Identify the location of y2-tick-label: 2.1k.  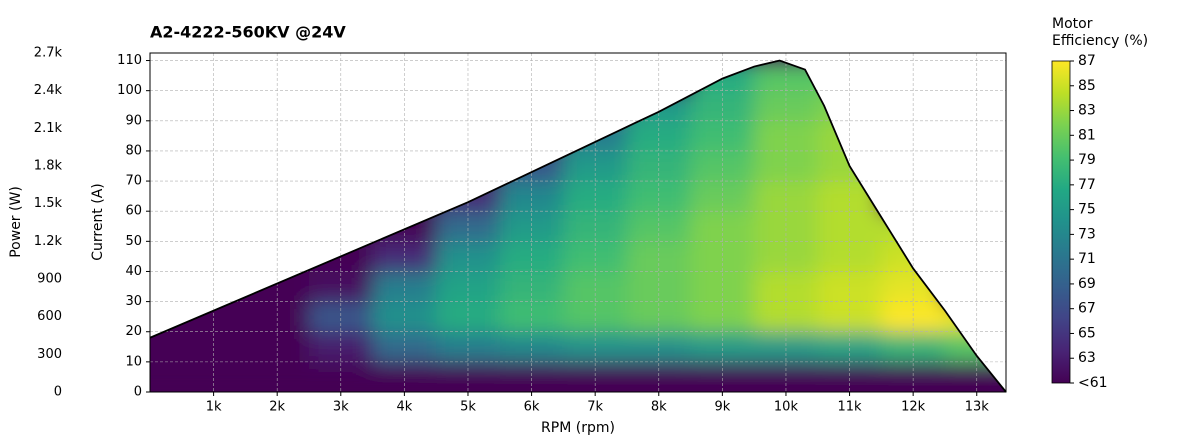
(48, 128).